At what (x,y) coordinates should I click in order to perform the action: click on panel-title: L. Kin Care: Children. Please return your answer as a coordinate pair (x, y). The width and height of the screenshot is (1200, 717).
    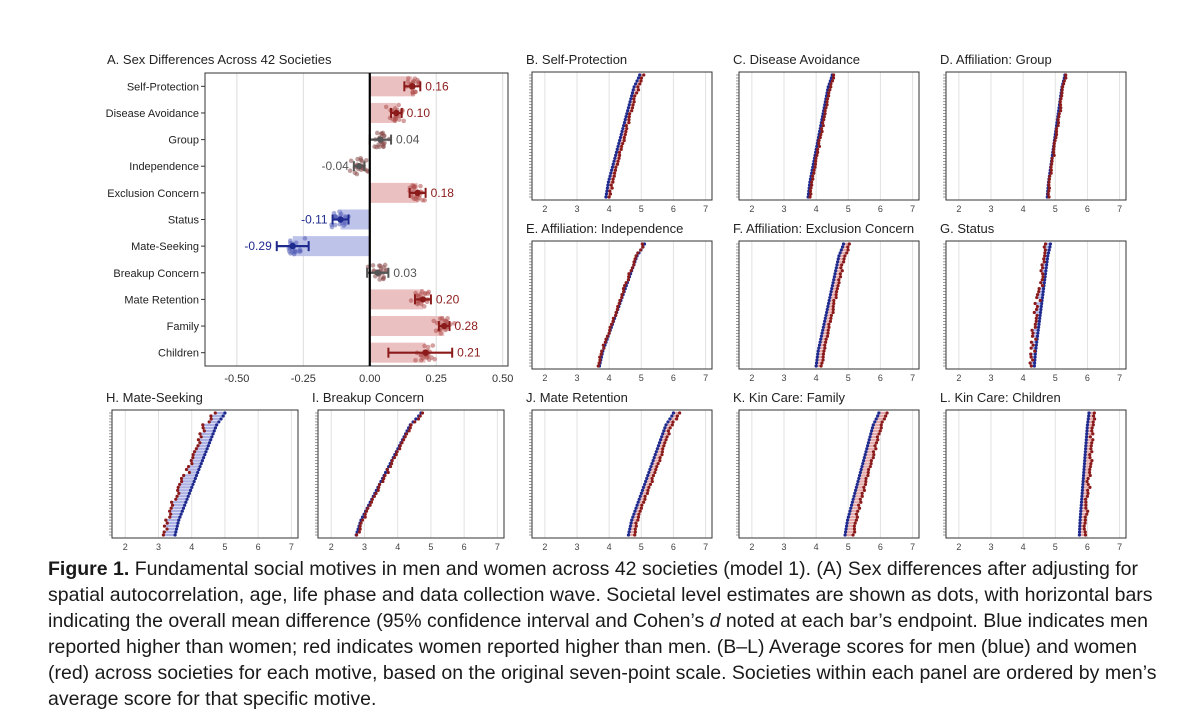
    Looking at the image, I should click on (1000, 397).